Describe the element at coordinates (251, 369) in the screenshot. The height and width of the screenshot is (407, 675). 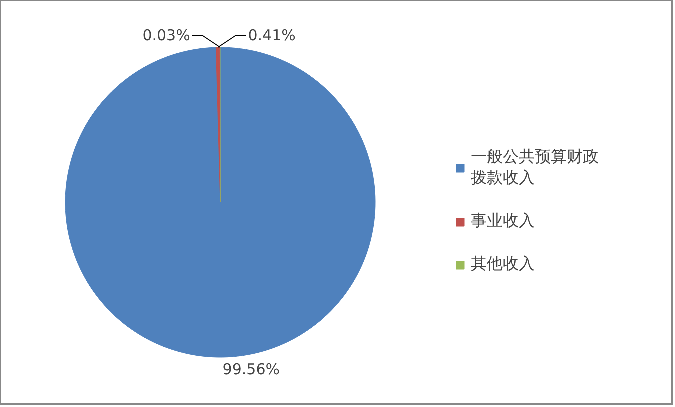
I see `data-label: 99.56%` at that location.